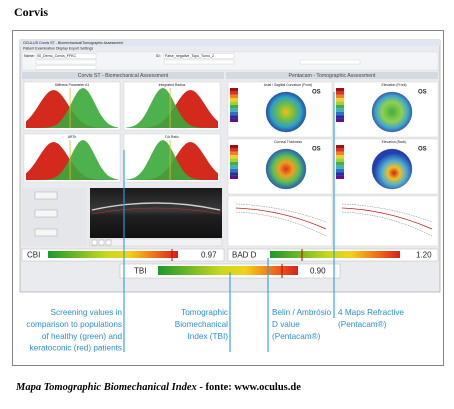  I want to click on map-title: Elevation (Front), so click(393, 85).